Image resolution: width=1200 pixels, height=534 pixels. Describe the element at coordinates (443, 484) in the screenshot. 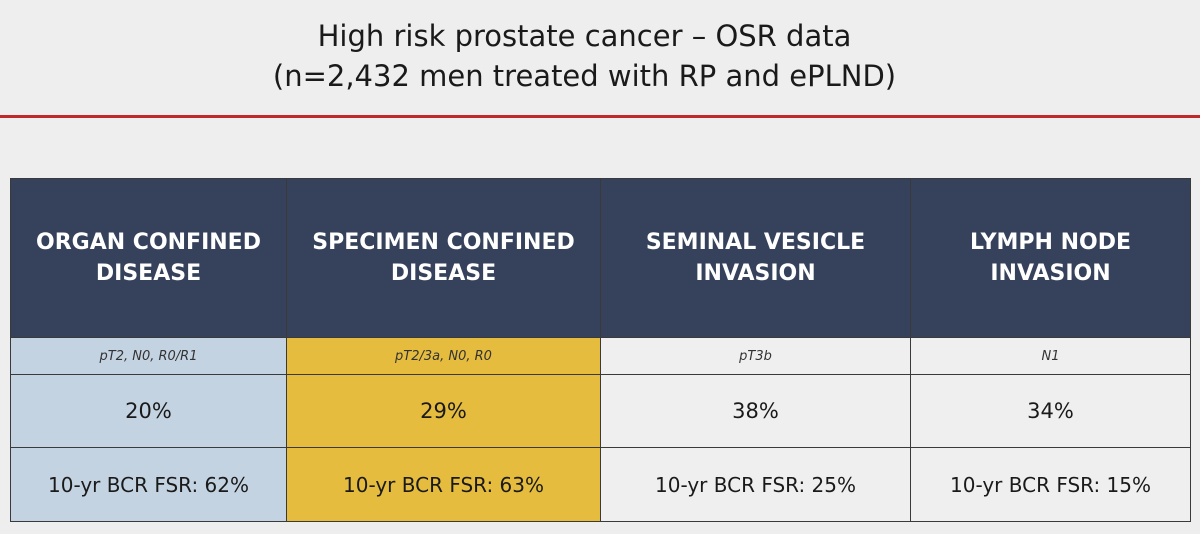

I see `bcr-cell: 10-yr BCR FSR: 63%` at that location.